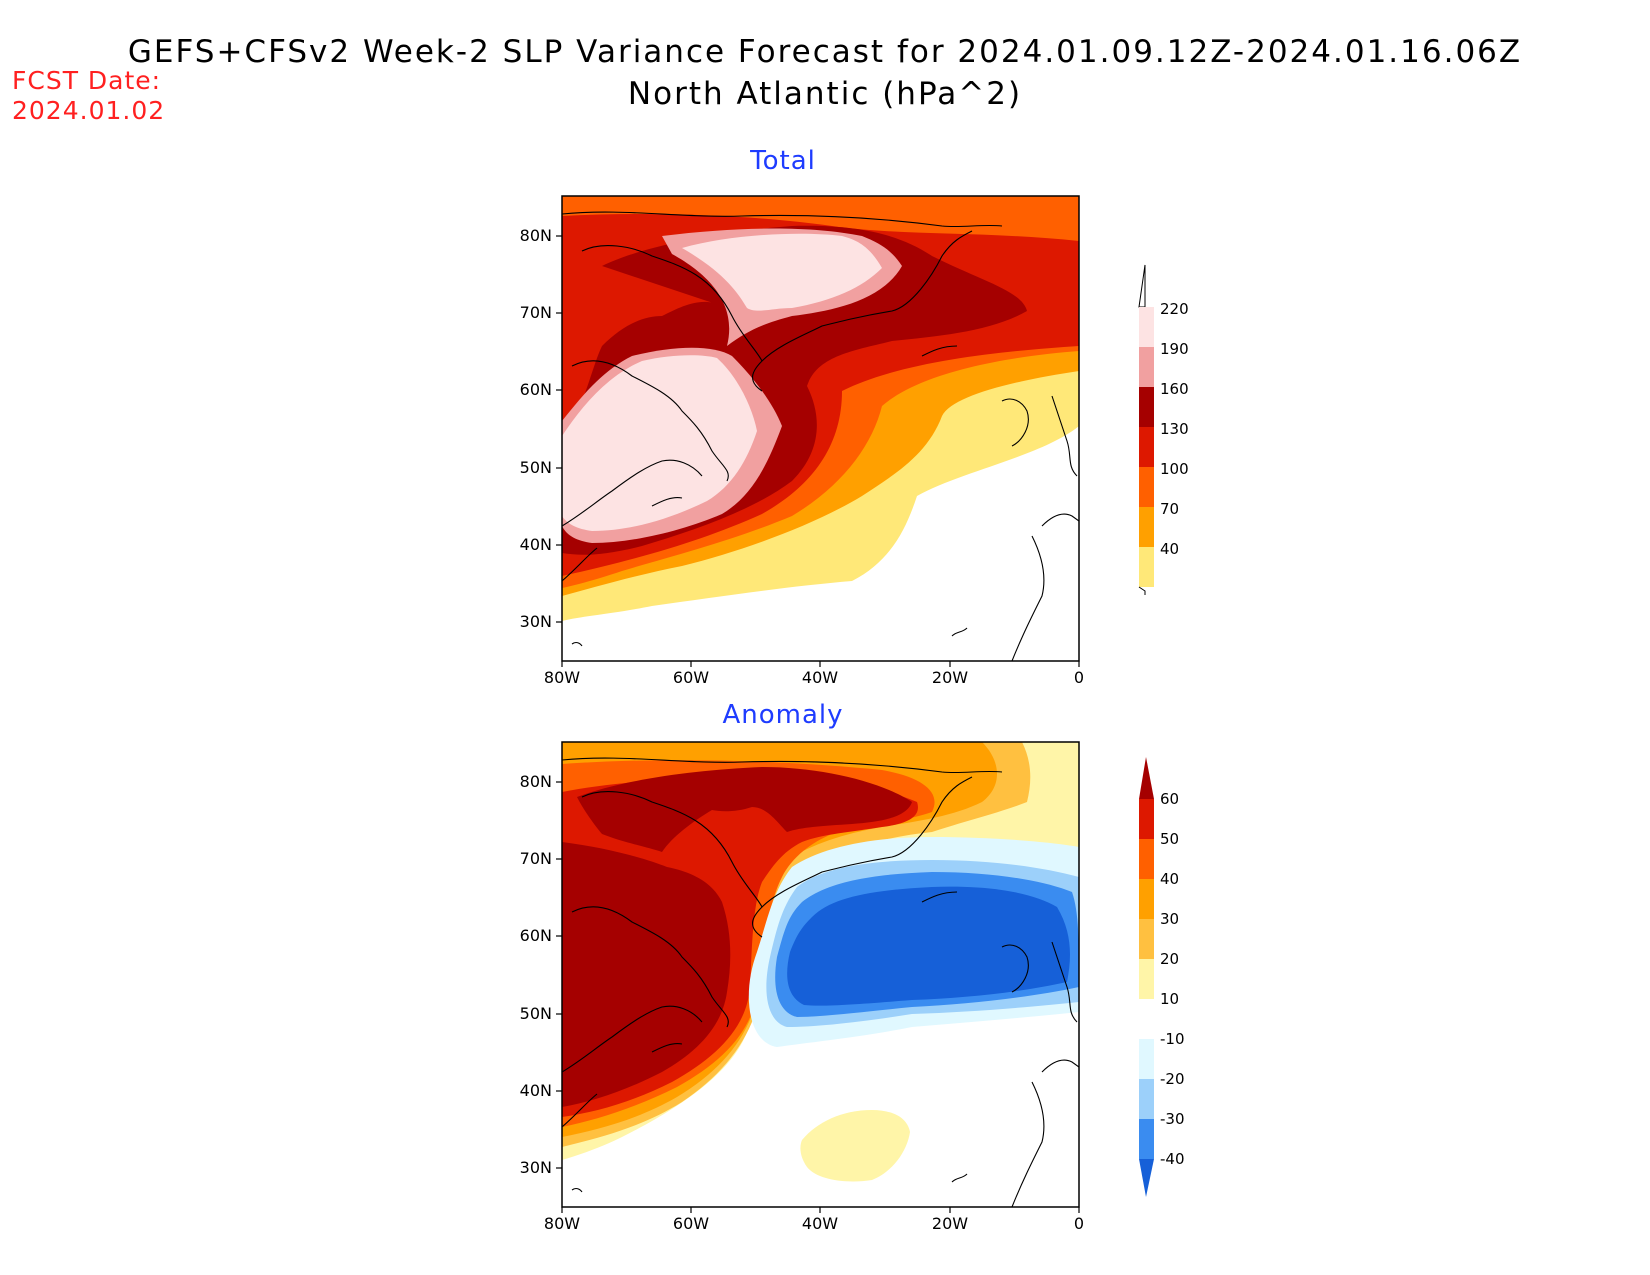 This screenshot has height=1275, width=1650. What do you see at coordinates (1170, 549) in the screenshot?
I see `colorbar-total-label-40: 40` at bounding box center [1170, 549].